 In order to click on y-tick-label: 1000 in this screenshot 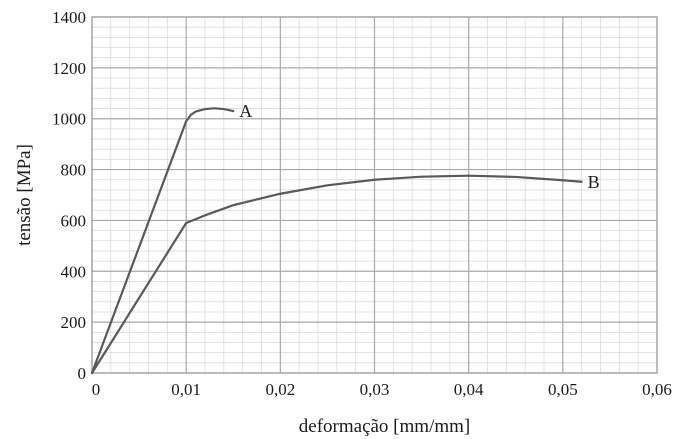, I will do `click(69, 119)`.